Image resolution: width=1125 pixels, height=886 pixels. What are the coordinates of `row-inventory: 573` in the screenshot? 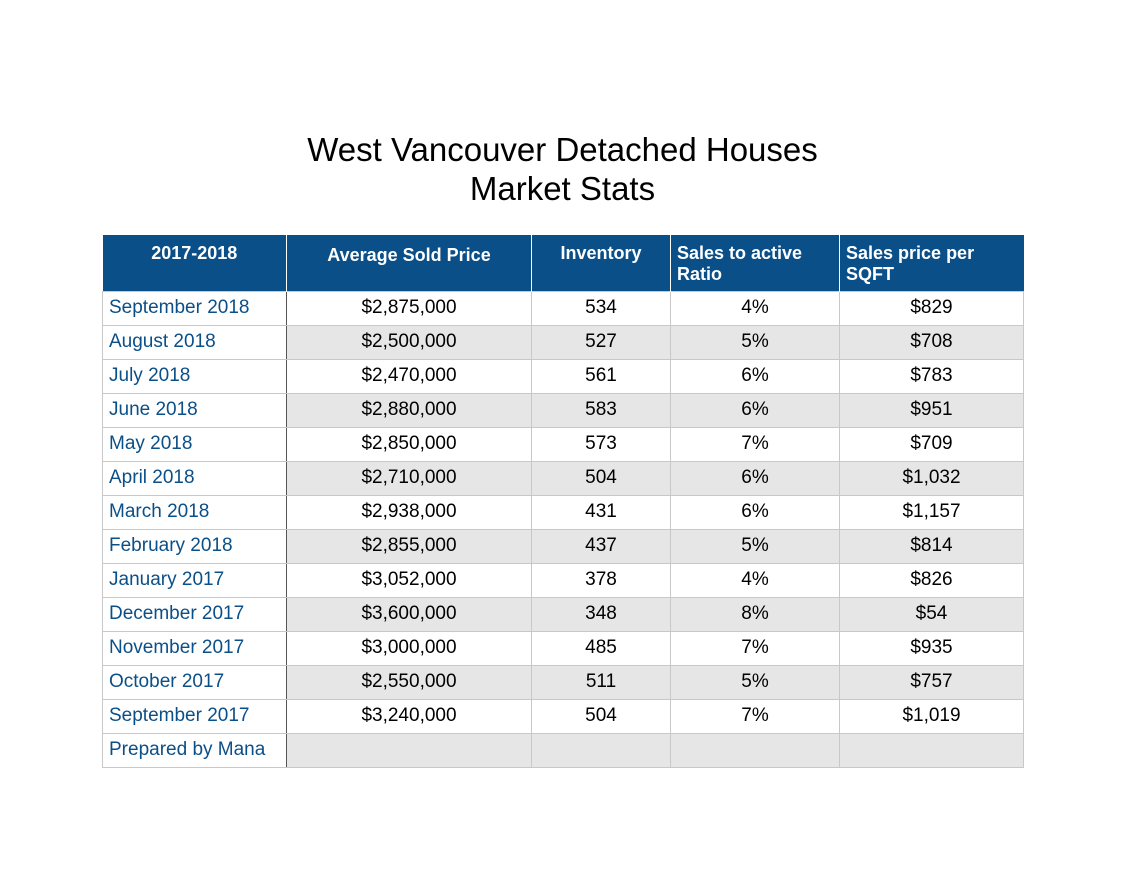 It's located at (601, 444).